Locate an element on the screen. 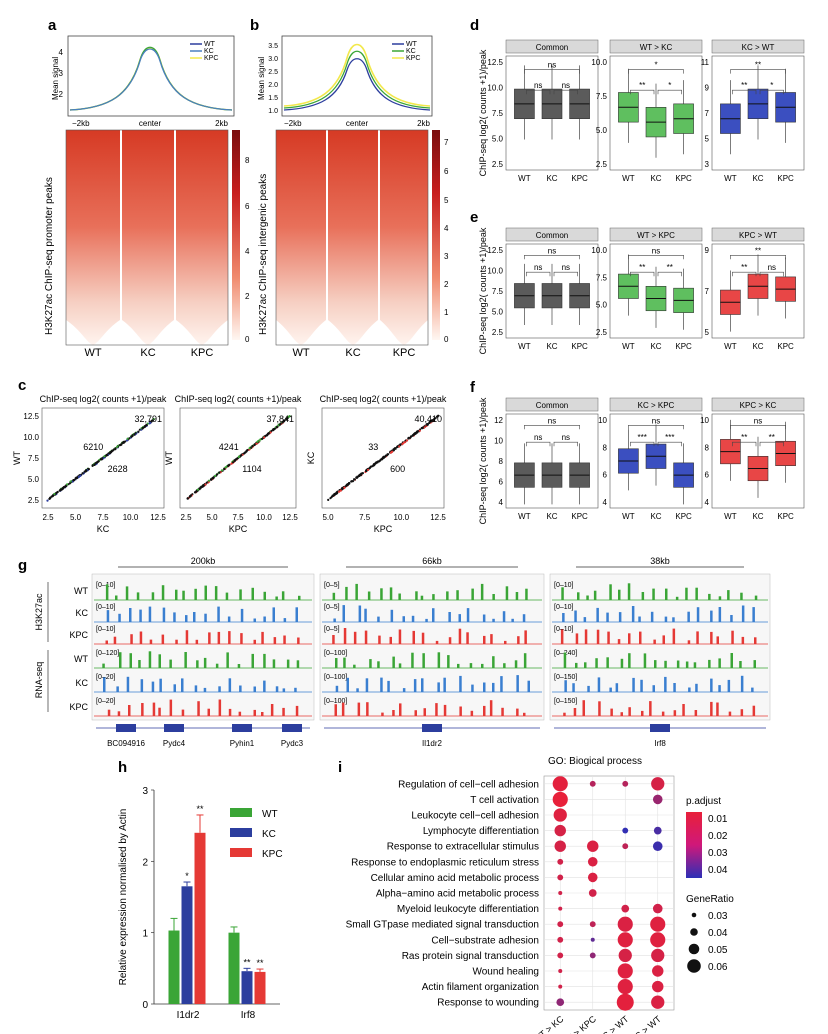 This screenshot has width=828, height=1034. heatmap-b-scale: 6 is located at coordinates (446, 171).